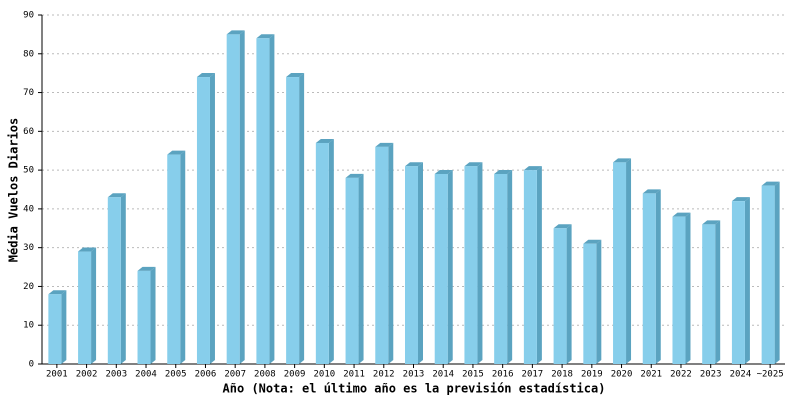  Describe the element at coordinates (741, 375) in the screenshot. I see `x-tick-label: 2024` at that location.